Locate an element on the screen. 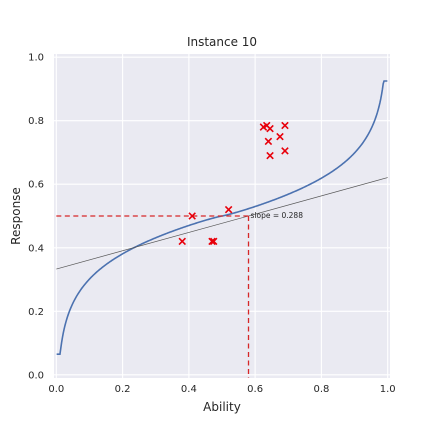 Image resolution: width=432 pixels, height=432 pixels. x-tick-label: 0.6 is located at coordinates (255, 389).